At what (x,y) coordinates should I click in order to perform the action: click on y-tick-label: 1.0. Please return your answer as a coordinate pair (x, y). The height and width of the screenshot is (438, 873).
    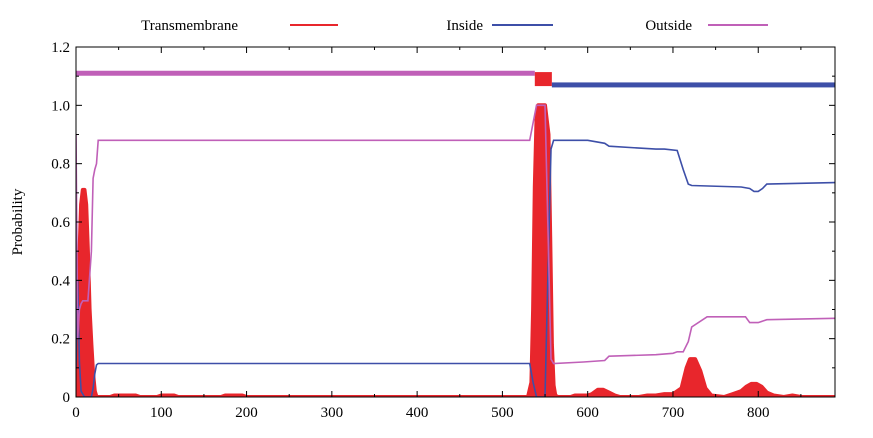
    Looking at the image, I should click on (60, 106).